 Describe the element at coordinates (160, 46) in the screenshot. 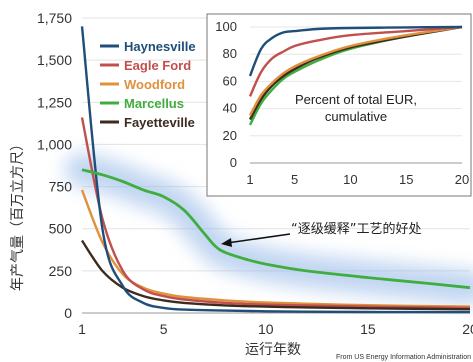

I see `legend-label: Haynesville` at that location.